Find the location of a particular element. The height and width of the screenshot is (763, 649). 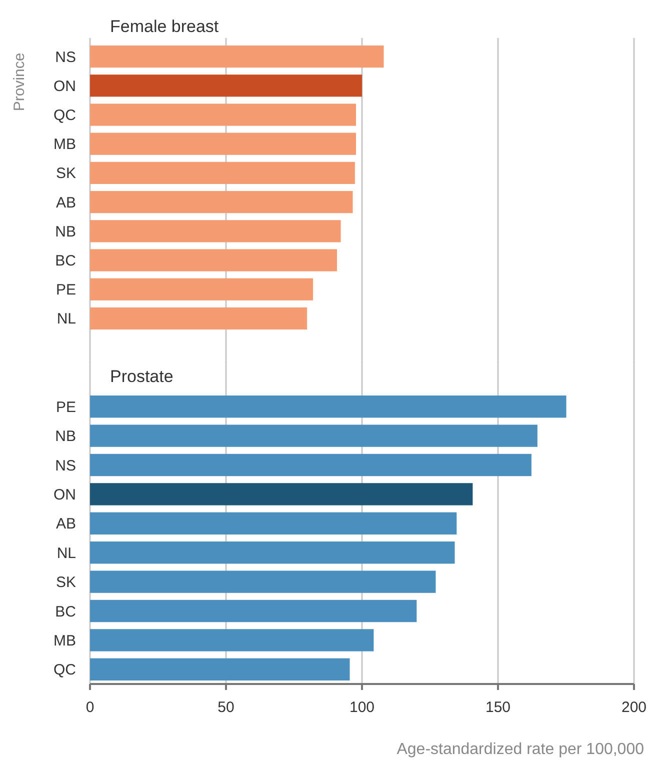

chart-title: Prostate is located at coordinates (142, 376).